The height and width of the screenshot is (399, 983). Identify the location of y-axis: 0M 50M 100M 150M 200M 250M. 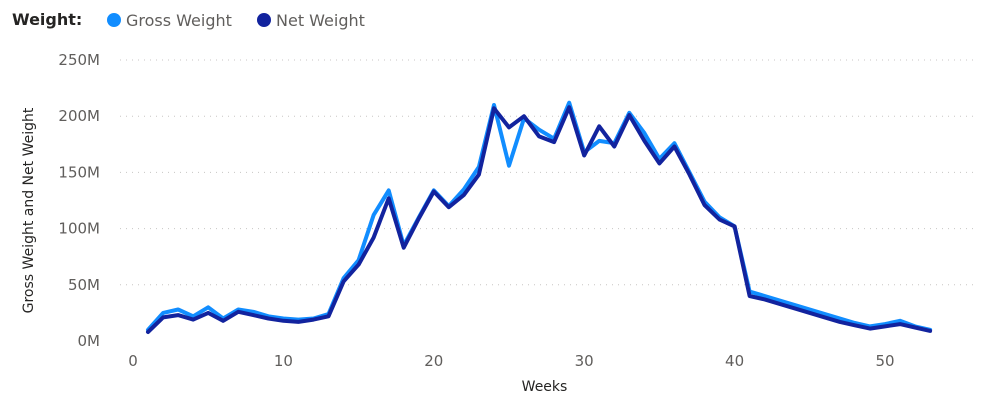
(79, 200).